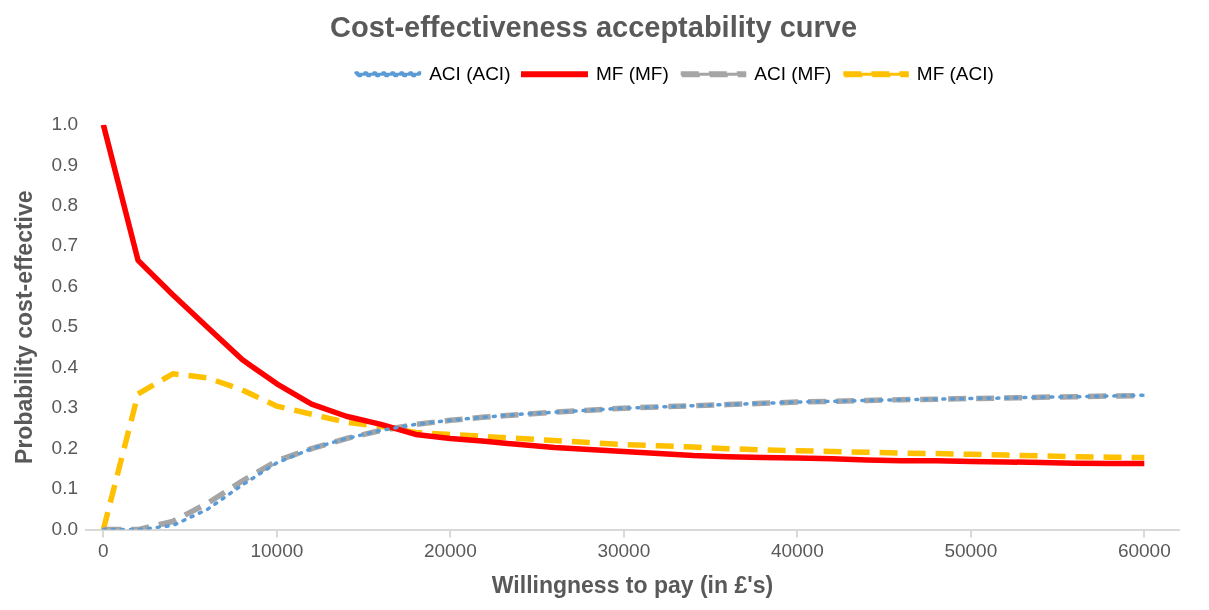  What do you see at coordinates (65, 528) in the screenshot?
I see `y-tick-label: 0.0` at bounding box center [65, 528].